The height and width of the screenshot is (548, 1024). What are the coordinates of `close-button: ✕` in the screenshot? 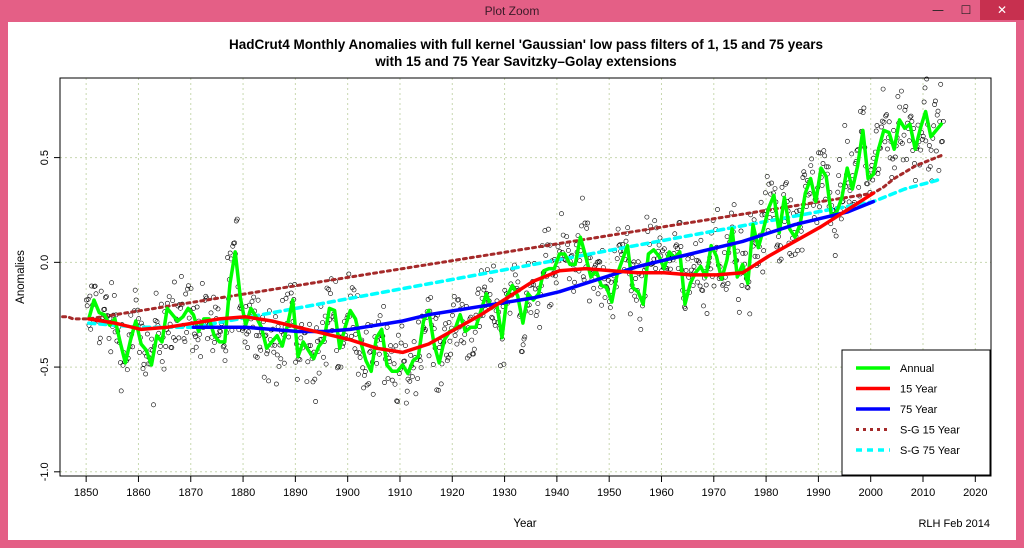 It's located at (1002, 10).